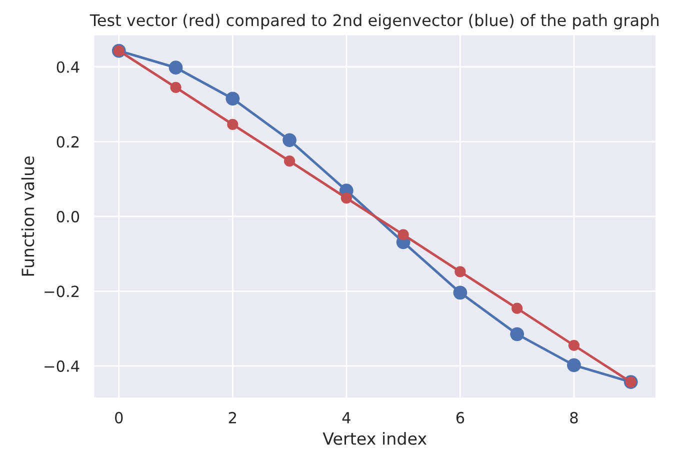 Image resolution: width=691 pixels, height=458 pixels. I want to click on y-tick-label: 0.4, so click(68, 67).